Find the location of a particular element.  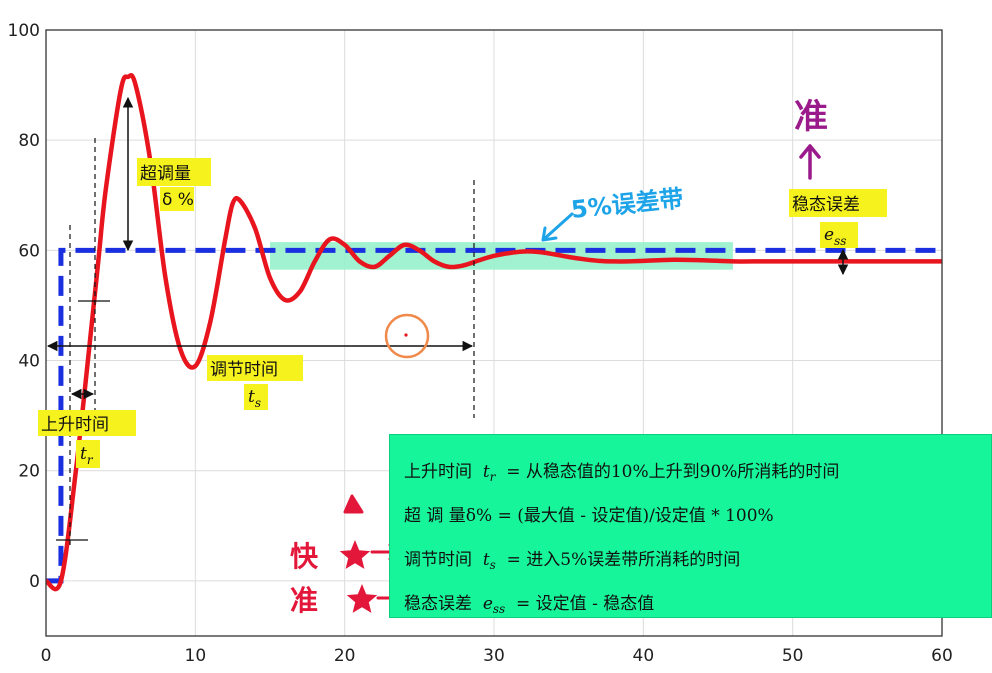

definition-term: 调节时间 is located at coordinates (438, 560).